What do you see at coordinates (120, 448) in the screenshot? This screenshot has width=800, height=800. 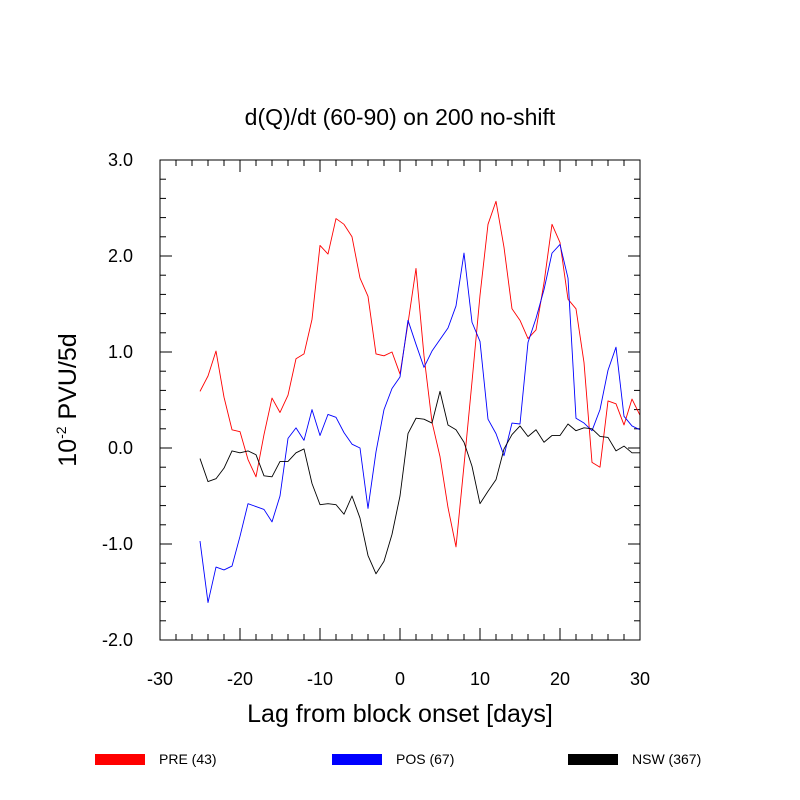 I see `y-tick-label: 0.0` at bounding box center [120, 448].